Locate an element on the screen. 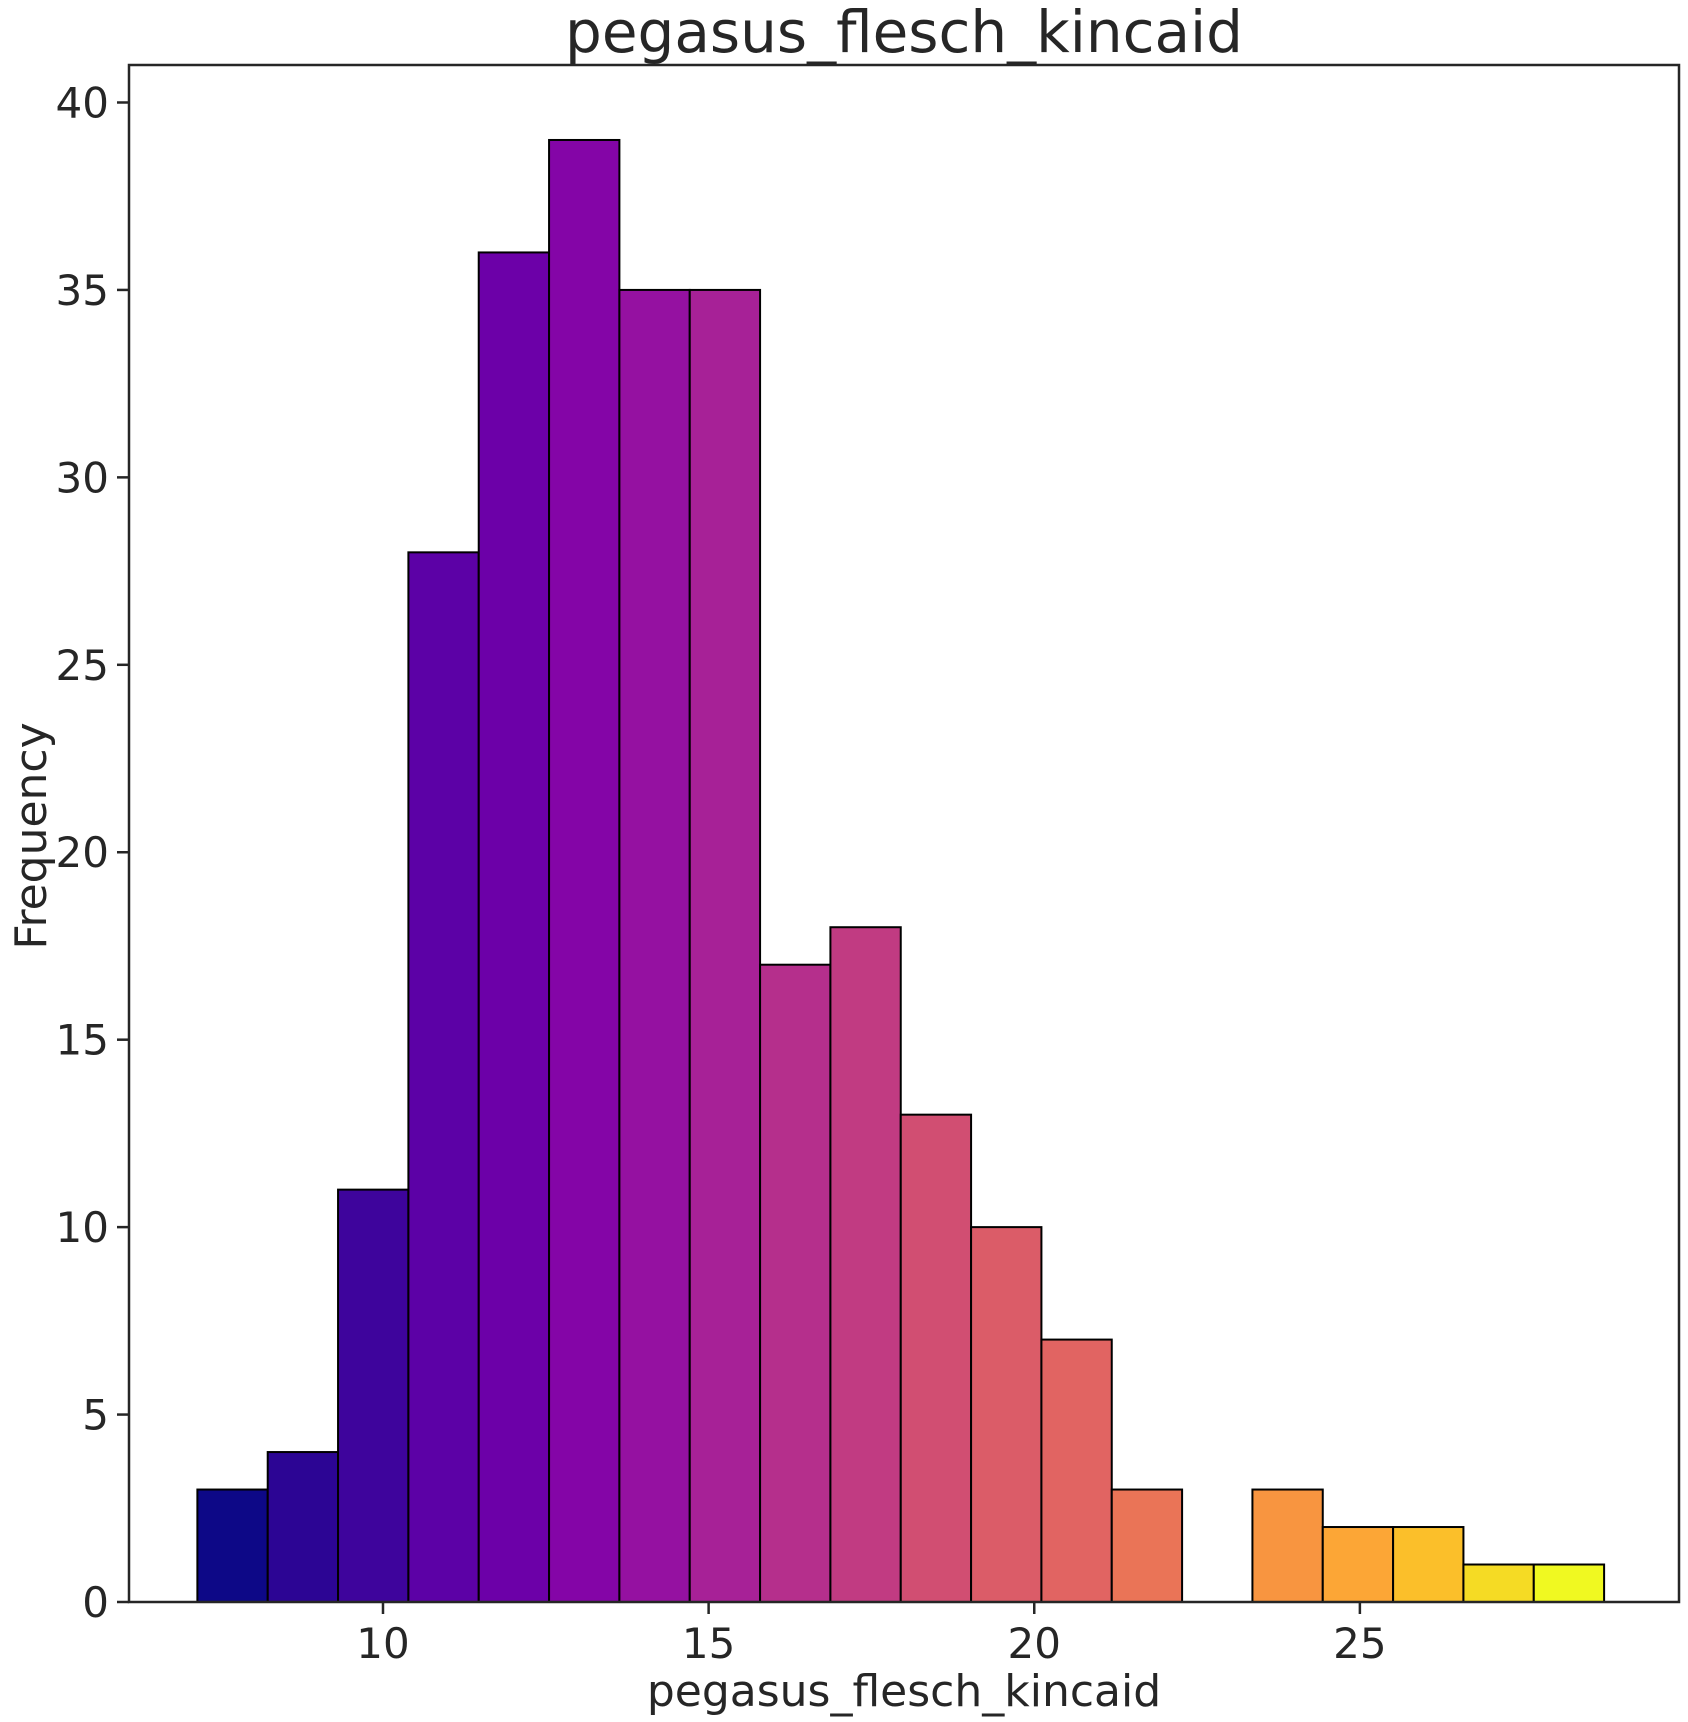 This screenshot has height=1722, width=1688. x-axis-label: pegasus_flesch_kincaid is located at coordinates (904, 1691).